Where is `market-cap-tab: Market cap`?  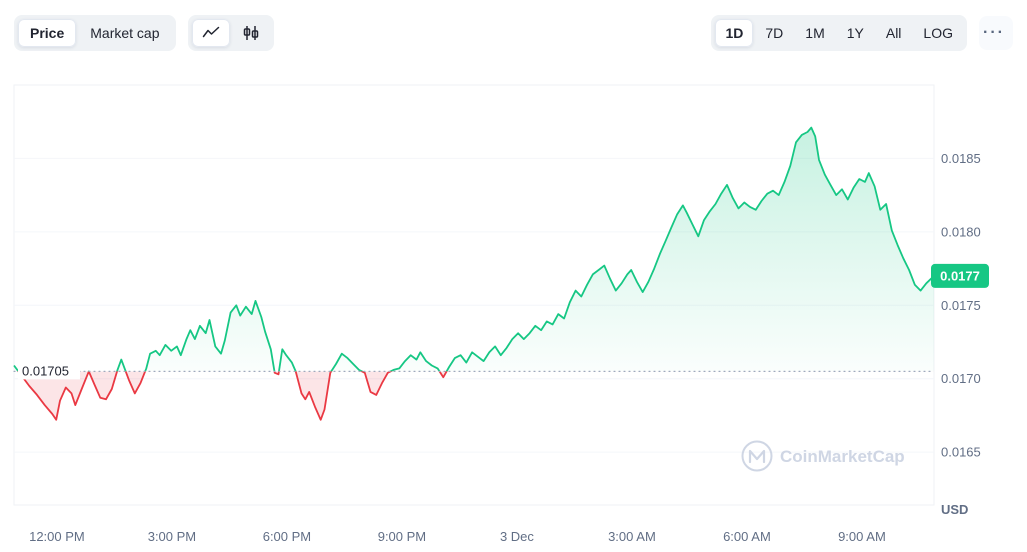 market-cap-tab: Market cap is located at coordinates (124, 33).